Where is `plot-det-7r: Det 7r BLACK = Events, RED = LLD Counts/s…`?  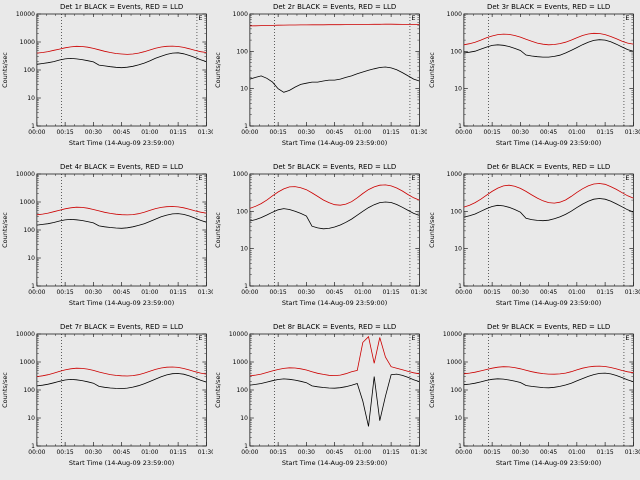 plot-det-7r: Det 7r BLACK = Events, RED = LLD Counts/s… is located at coordinates (106, 400).